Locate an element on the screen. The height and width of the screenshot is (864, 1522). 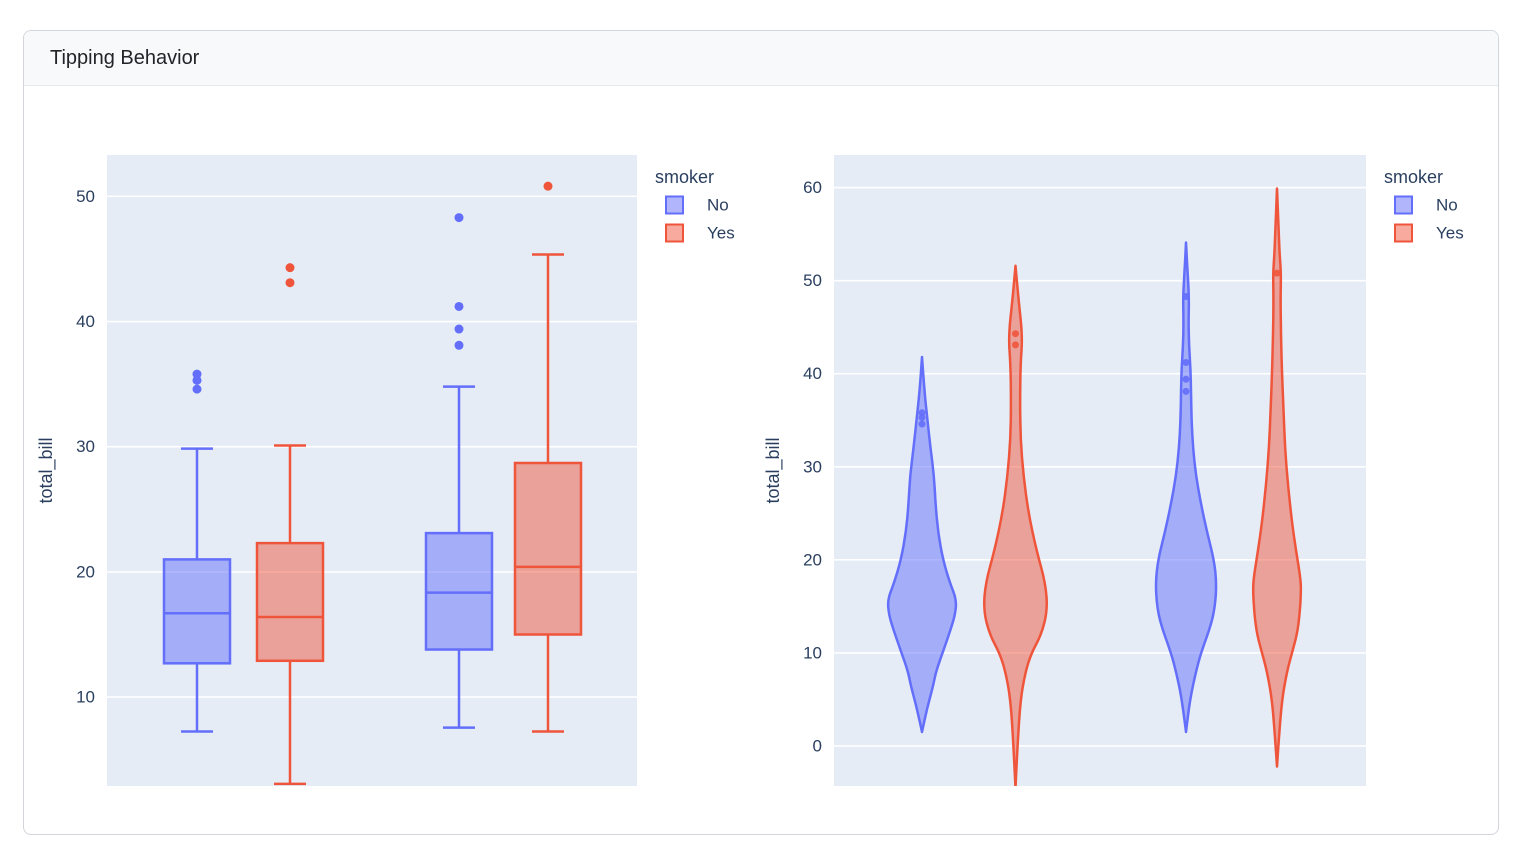
y-tick-label: 0 is located at coordinates (817, 745).